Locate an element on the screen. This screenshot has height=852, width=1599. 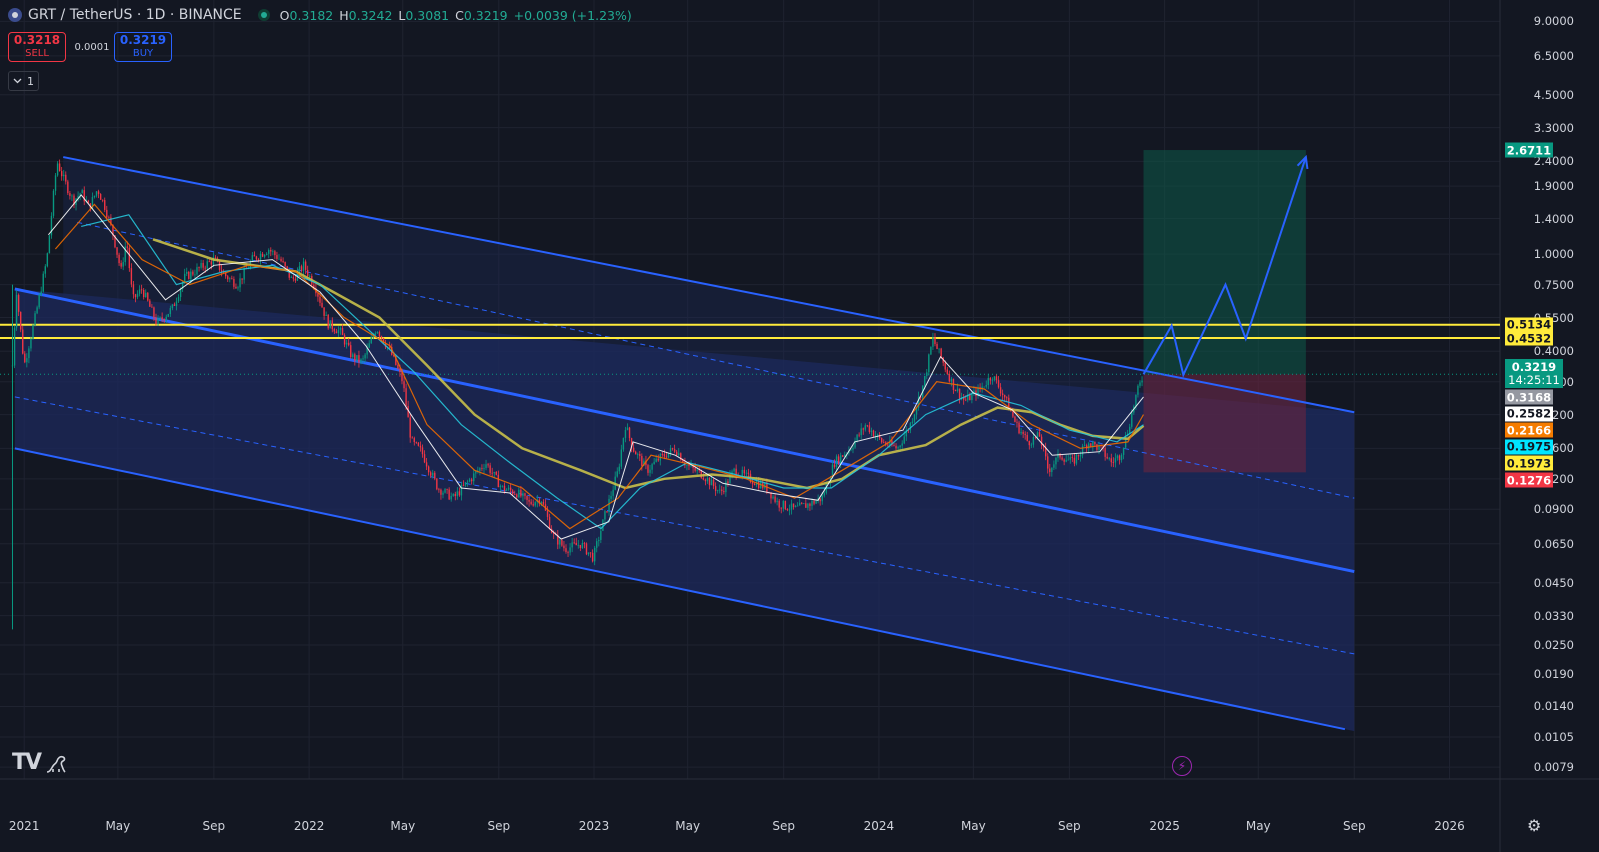
bolt-icon: ⚡ is located at coordinates (1182, 766).